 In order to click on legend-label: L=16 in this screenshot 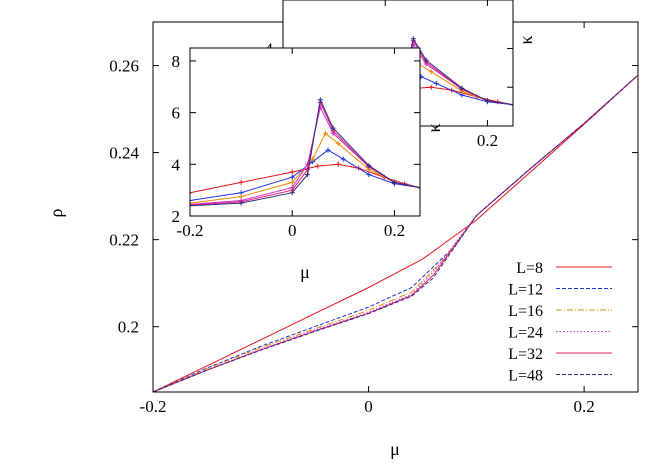, I will do `click(525, 311)`.